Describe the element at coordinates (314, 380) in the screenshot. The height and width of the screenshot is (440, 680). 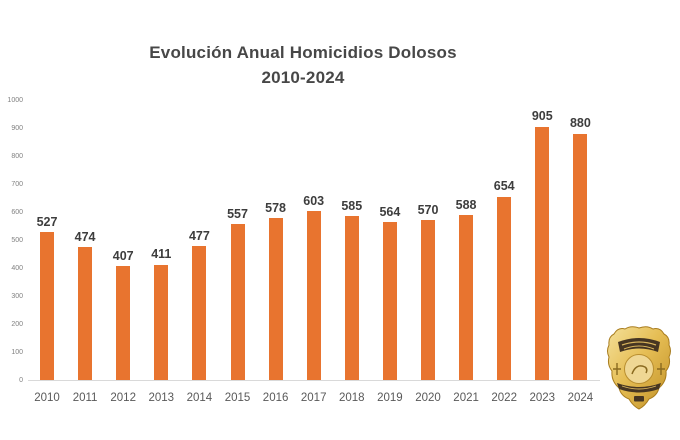
I see `x-axis-line` at that location.